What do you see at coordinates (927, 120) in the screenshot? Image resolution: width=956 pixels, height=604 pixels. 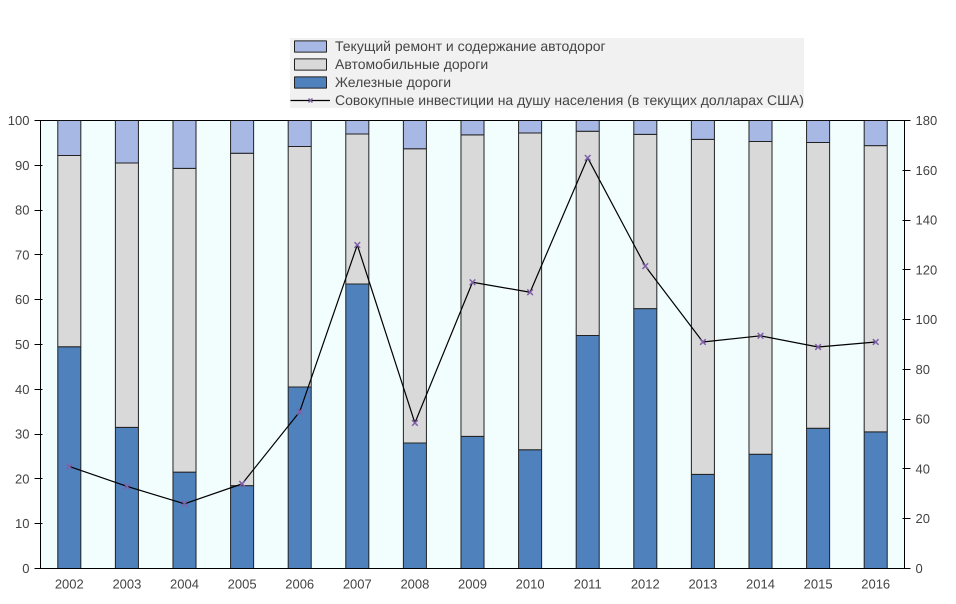 I see `y2-tick-label: 180` at bounding box center [927, 120].